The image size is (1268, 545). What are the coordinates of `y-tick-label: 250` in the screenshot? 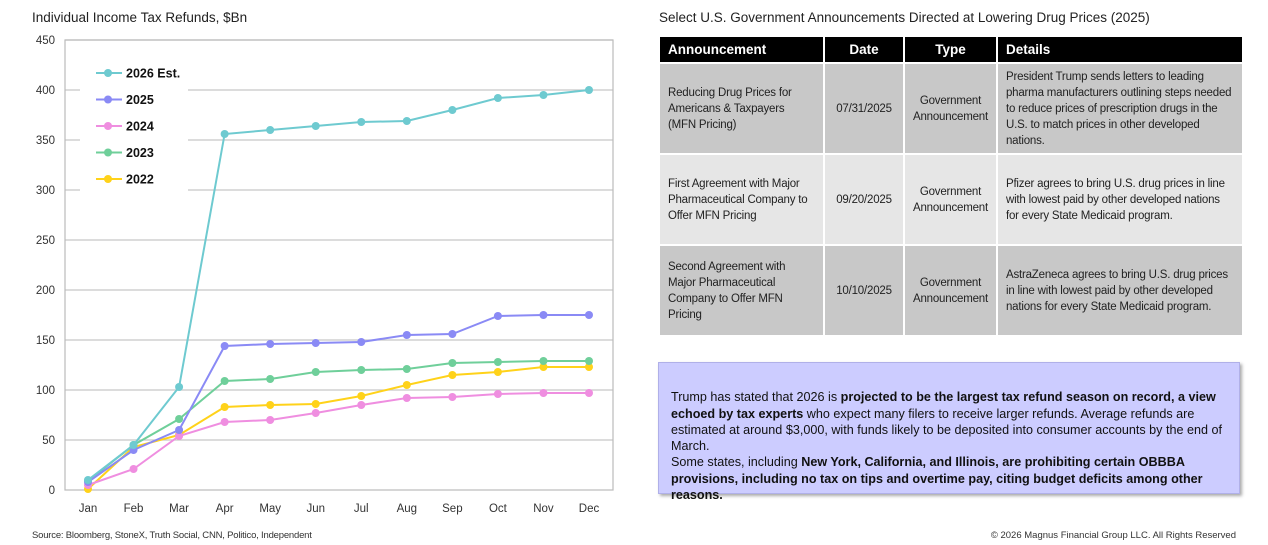 It's located at (45, 241).